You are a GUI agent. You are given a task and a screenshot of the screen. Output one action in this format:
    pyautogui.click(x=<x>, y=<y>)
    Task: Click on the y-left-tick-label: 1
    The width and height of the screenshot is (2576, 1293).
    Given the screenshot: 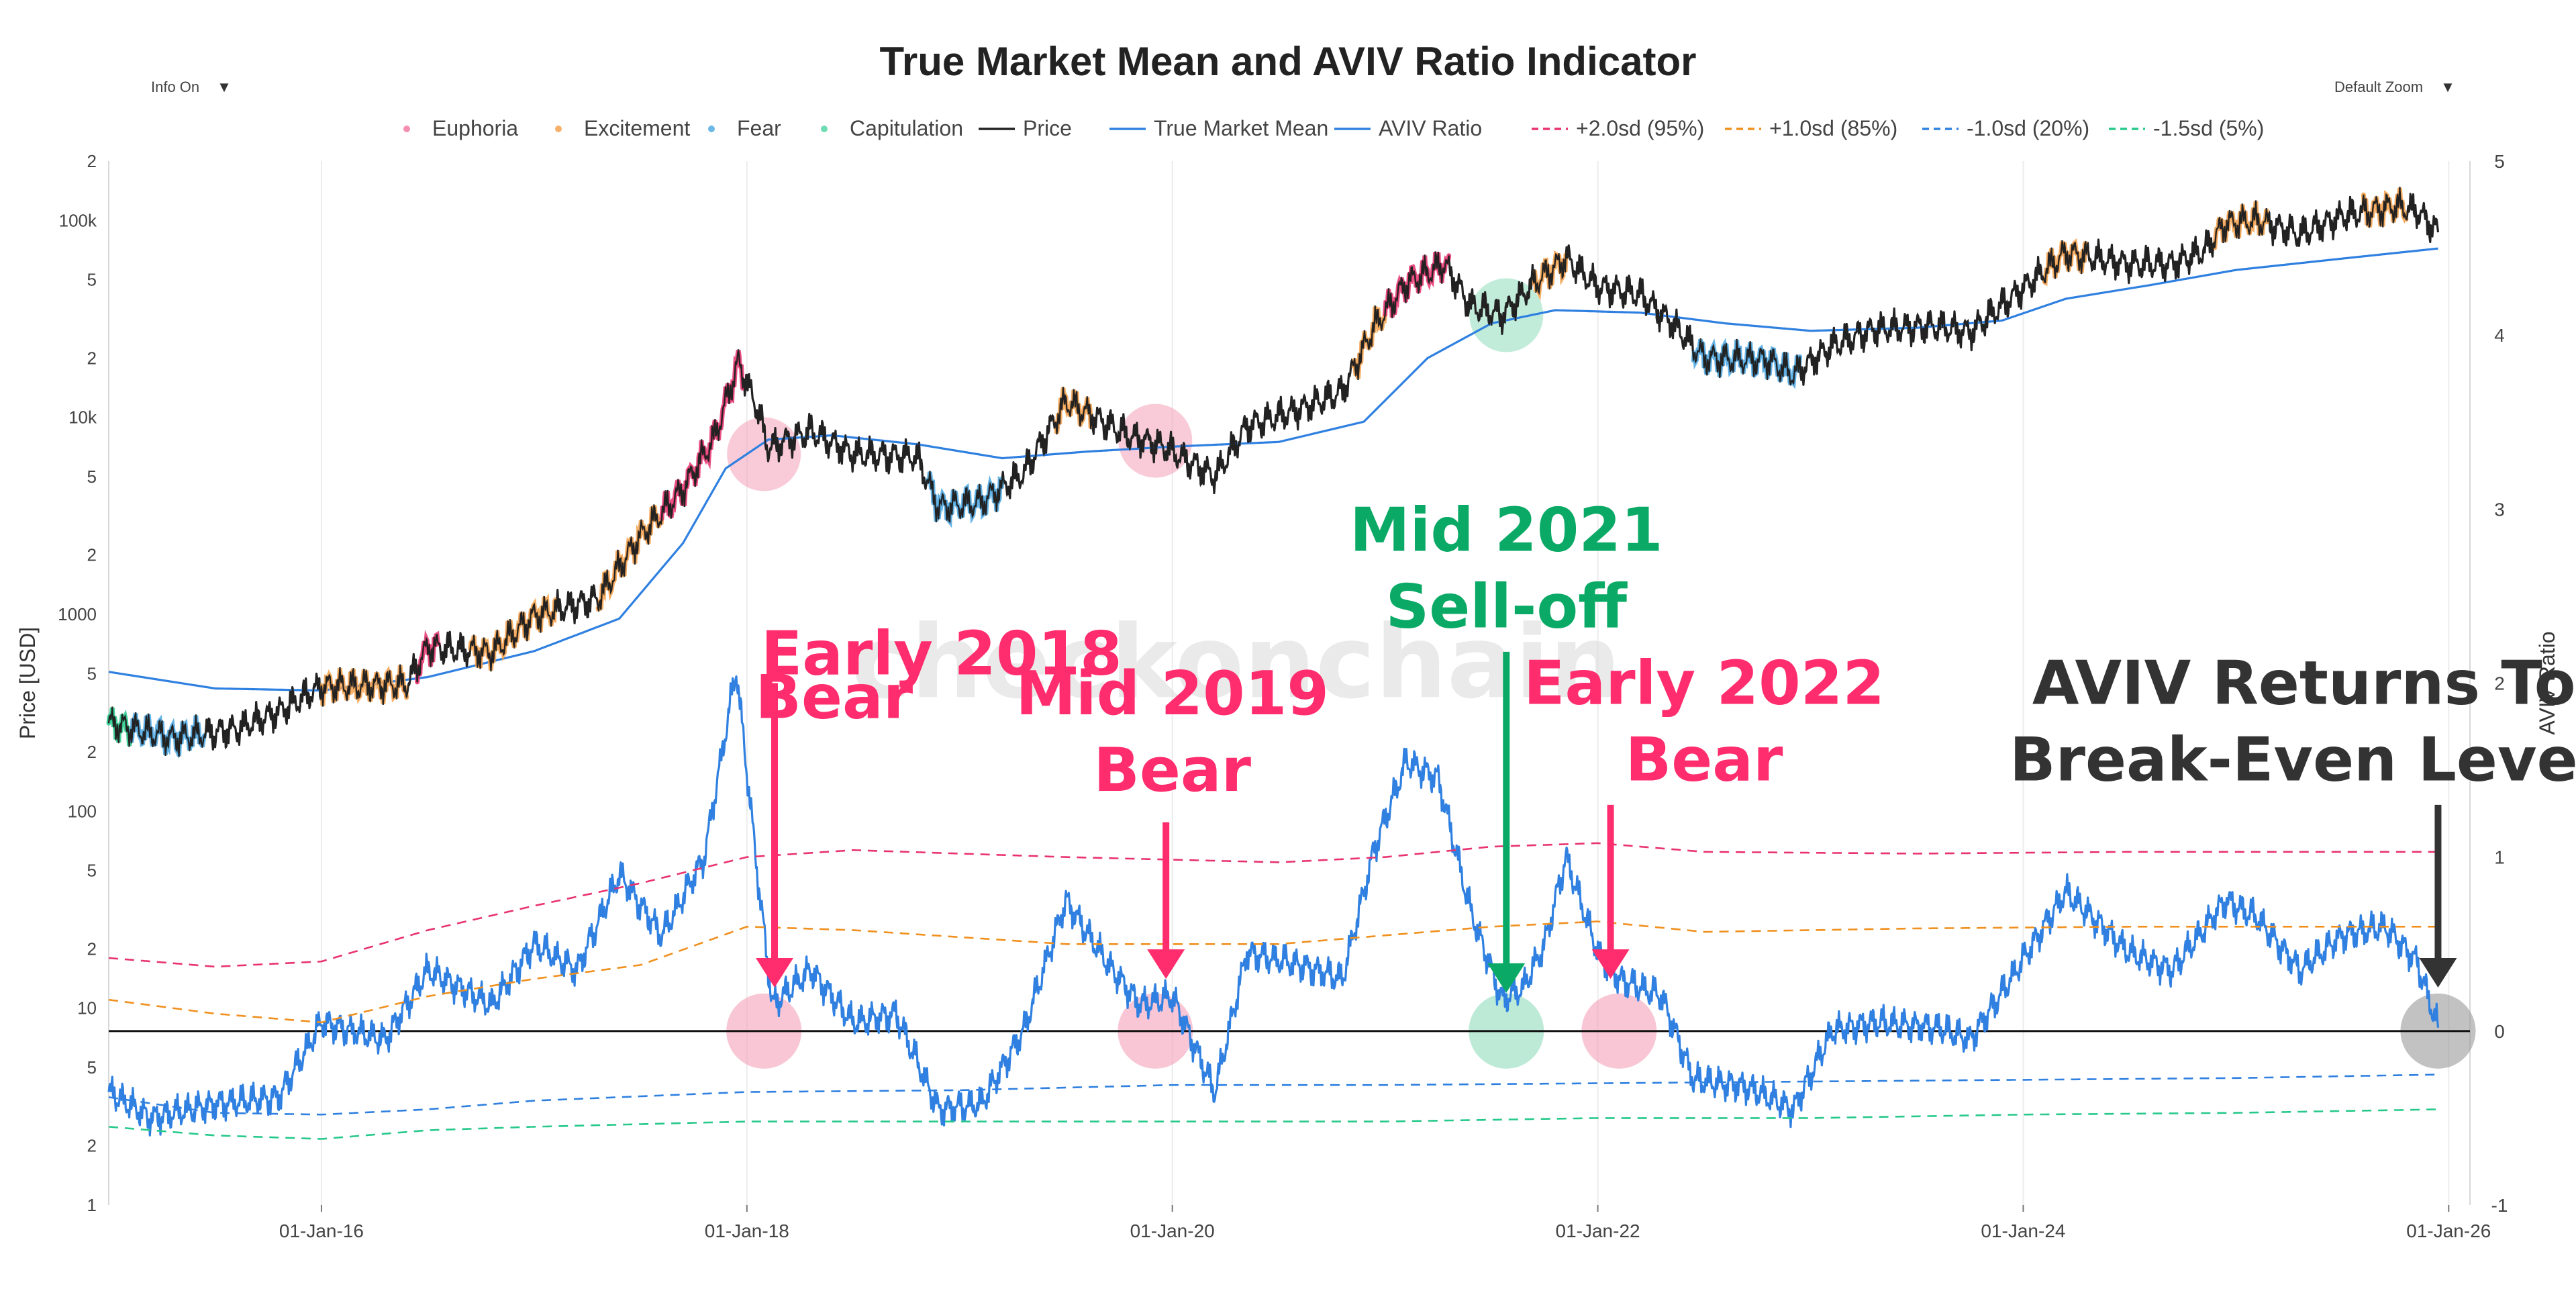 What is the action you would take?
    pyautogui.click(x=92, y=1205)
    